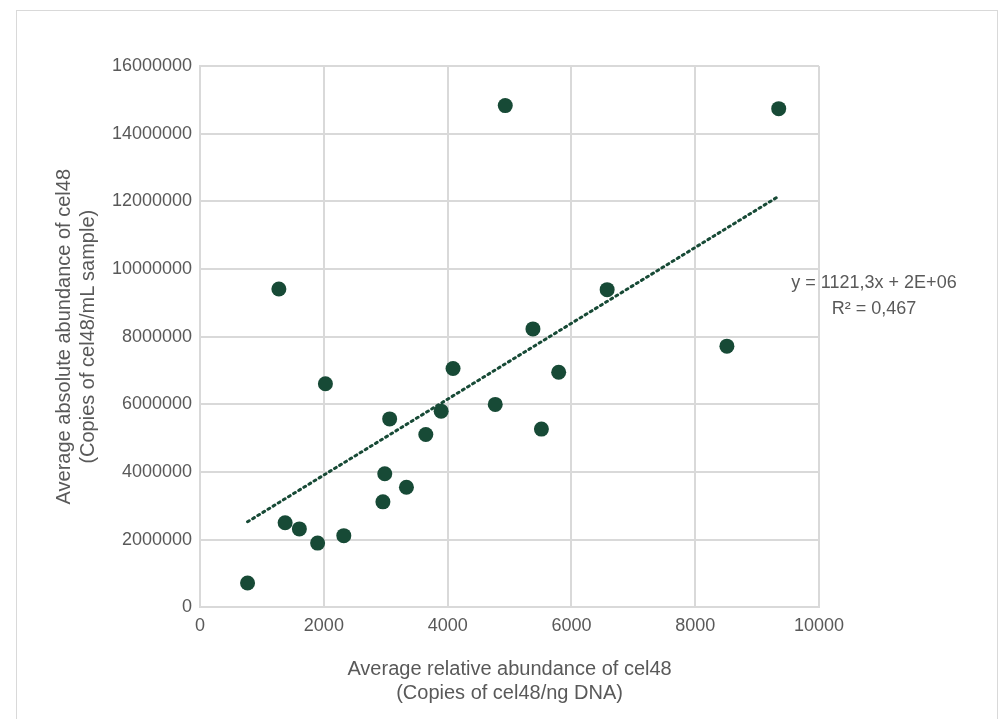 The height and width of the screenshot is (719, 1004). What do you see at coordinates (571, 625) in the screenshot?
I see `x-tick-label: 6000` at bounding box center [571, 625].